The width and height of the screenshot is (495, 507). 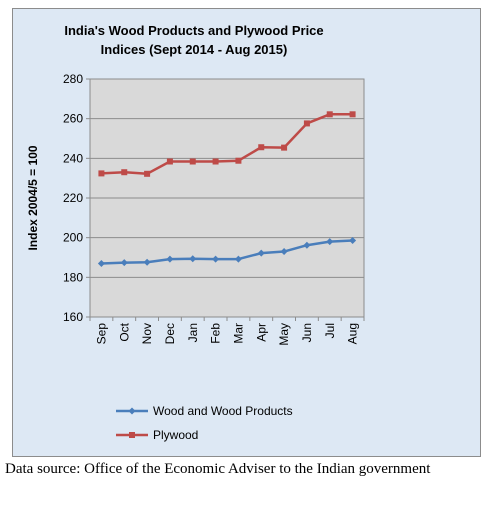 I want to click on x-tick-label: Jan, so click(x=193, y=332).